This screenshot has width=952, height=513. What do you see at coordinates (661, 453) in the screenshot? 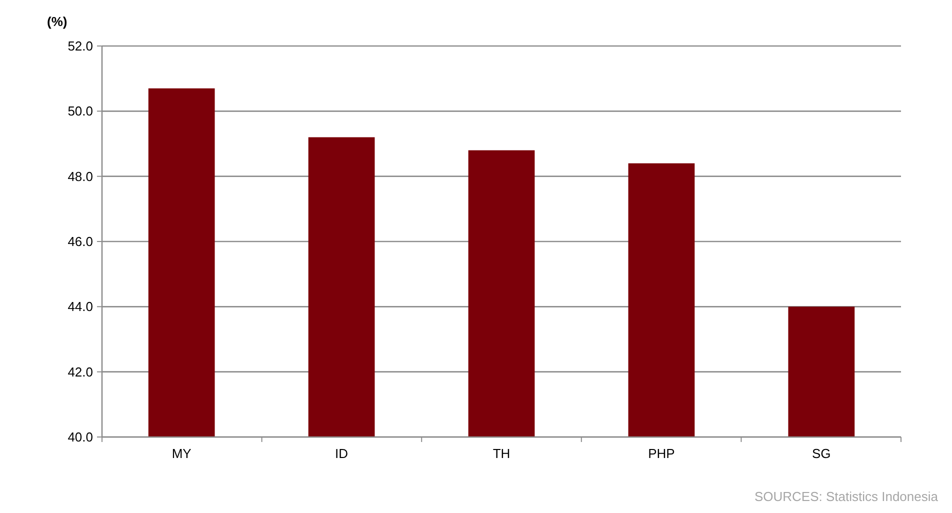
I see `x-tick-label: PHP` at bounding box center [661, 453].